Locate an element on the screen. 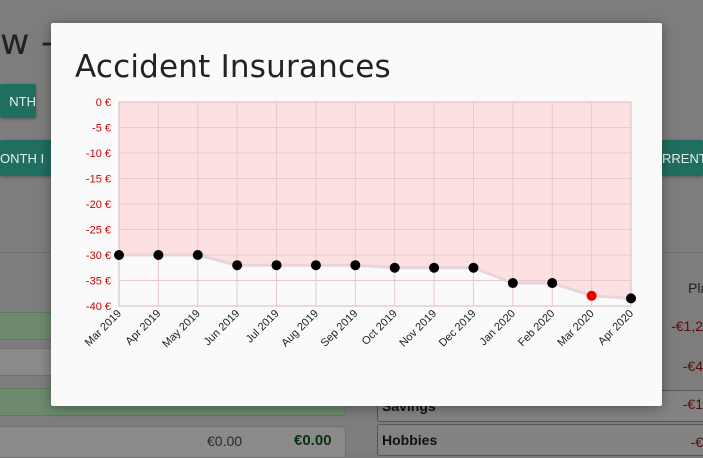  row-bold-value: €0.00 is located at coordinates (313, 440).